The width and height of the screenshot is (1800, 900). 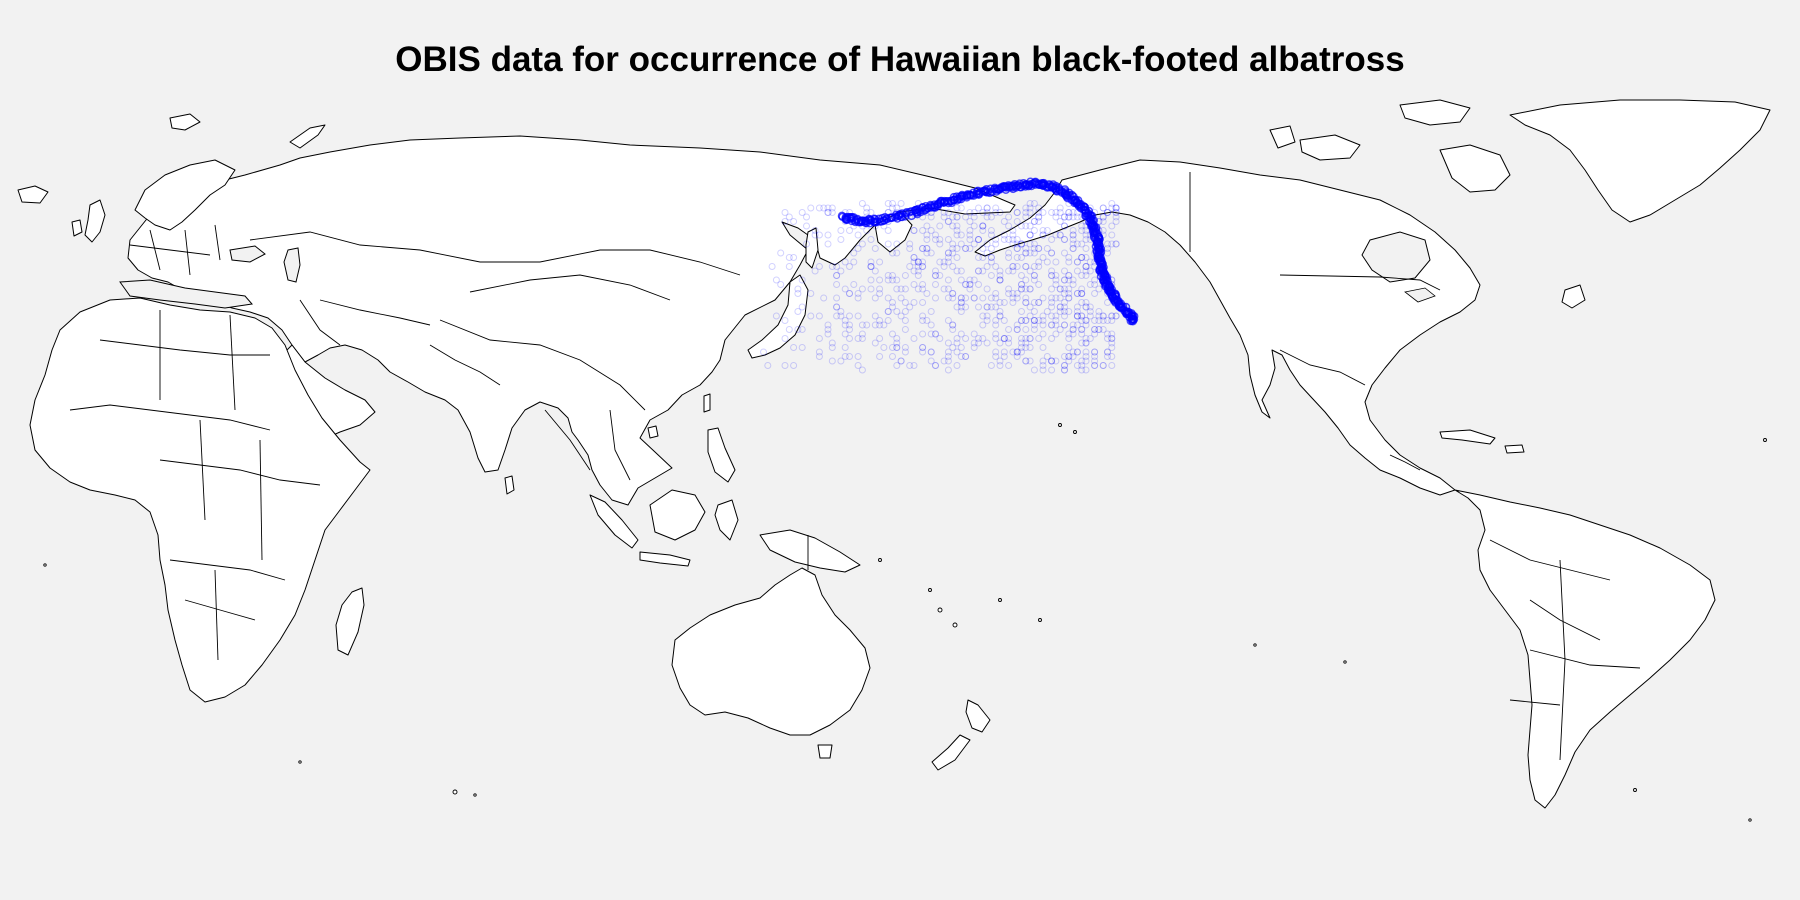 I want to click on victoria-island, so click(x=1330, y=147).